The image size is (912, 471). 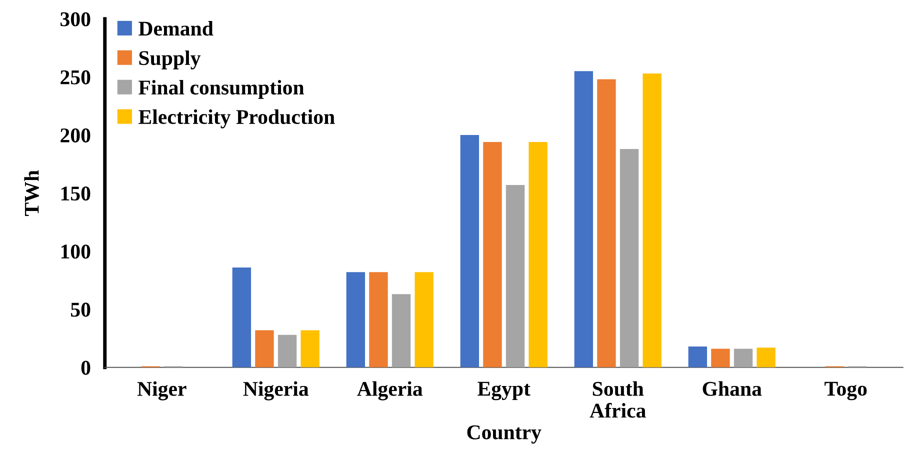 What do you see at coordinates (75, 19) in the screenshot?
I see `y-tick-label: 300` at bounding box center [75, 19].